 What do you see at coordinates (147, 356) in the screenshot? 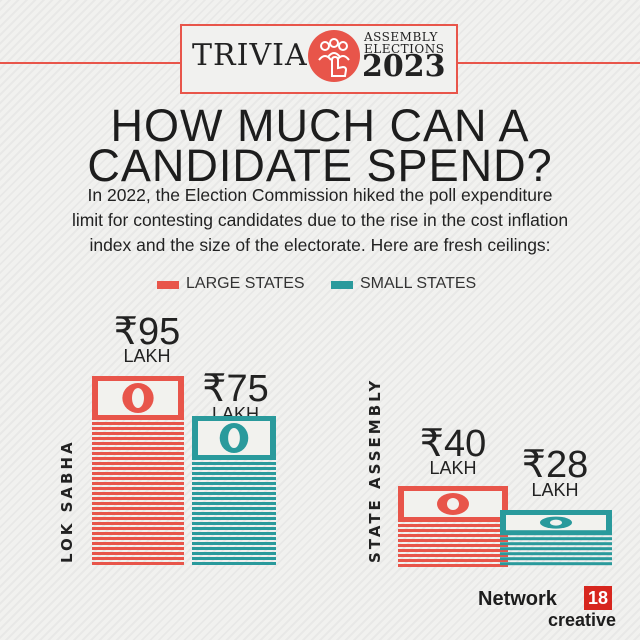
I see `unit-label-lok-large: LAKH` at bounding box center [147, 356].